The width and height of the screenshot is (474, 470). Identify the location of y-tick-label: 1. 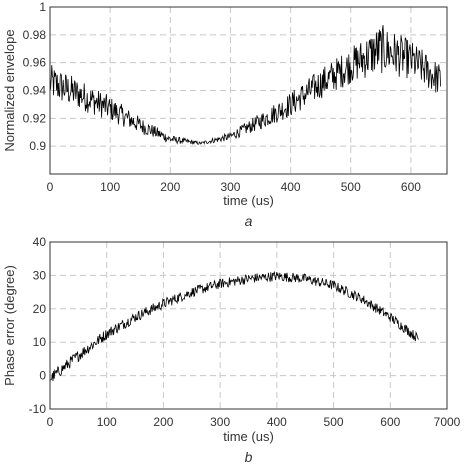
(42, 7).